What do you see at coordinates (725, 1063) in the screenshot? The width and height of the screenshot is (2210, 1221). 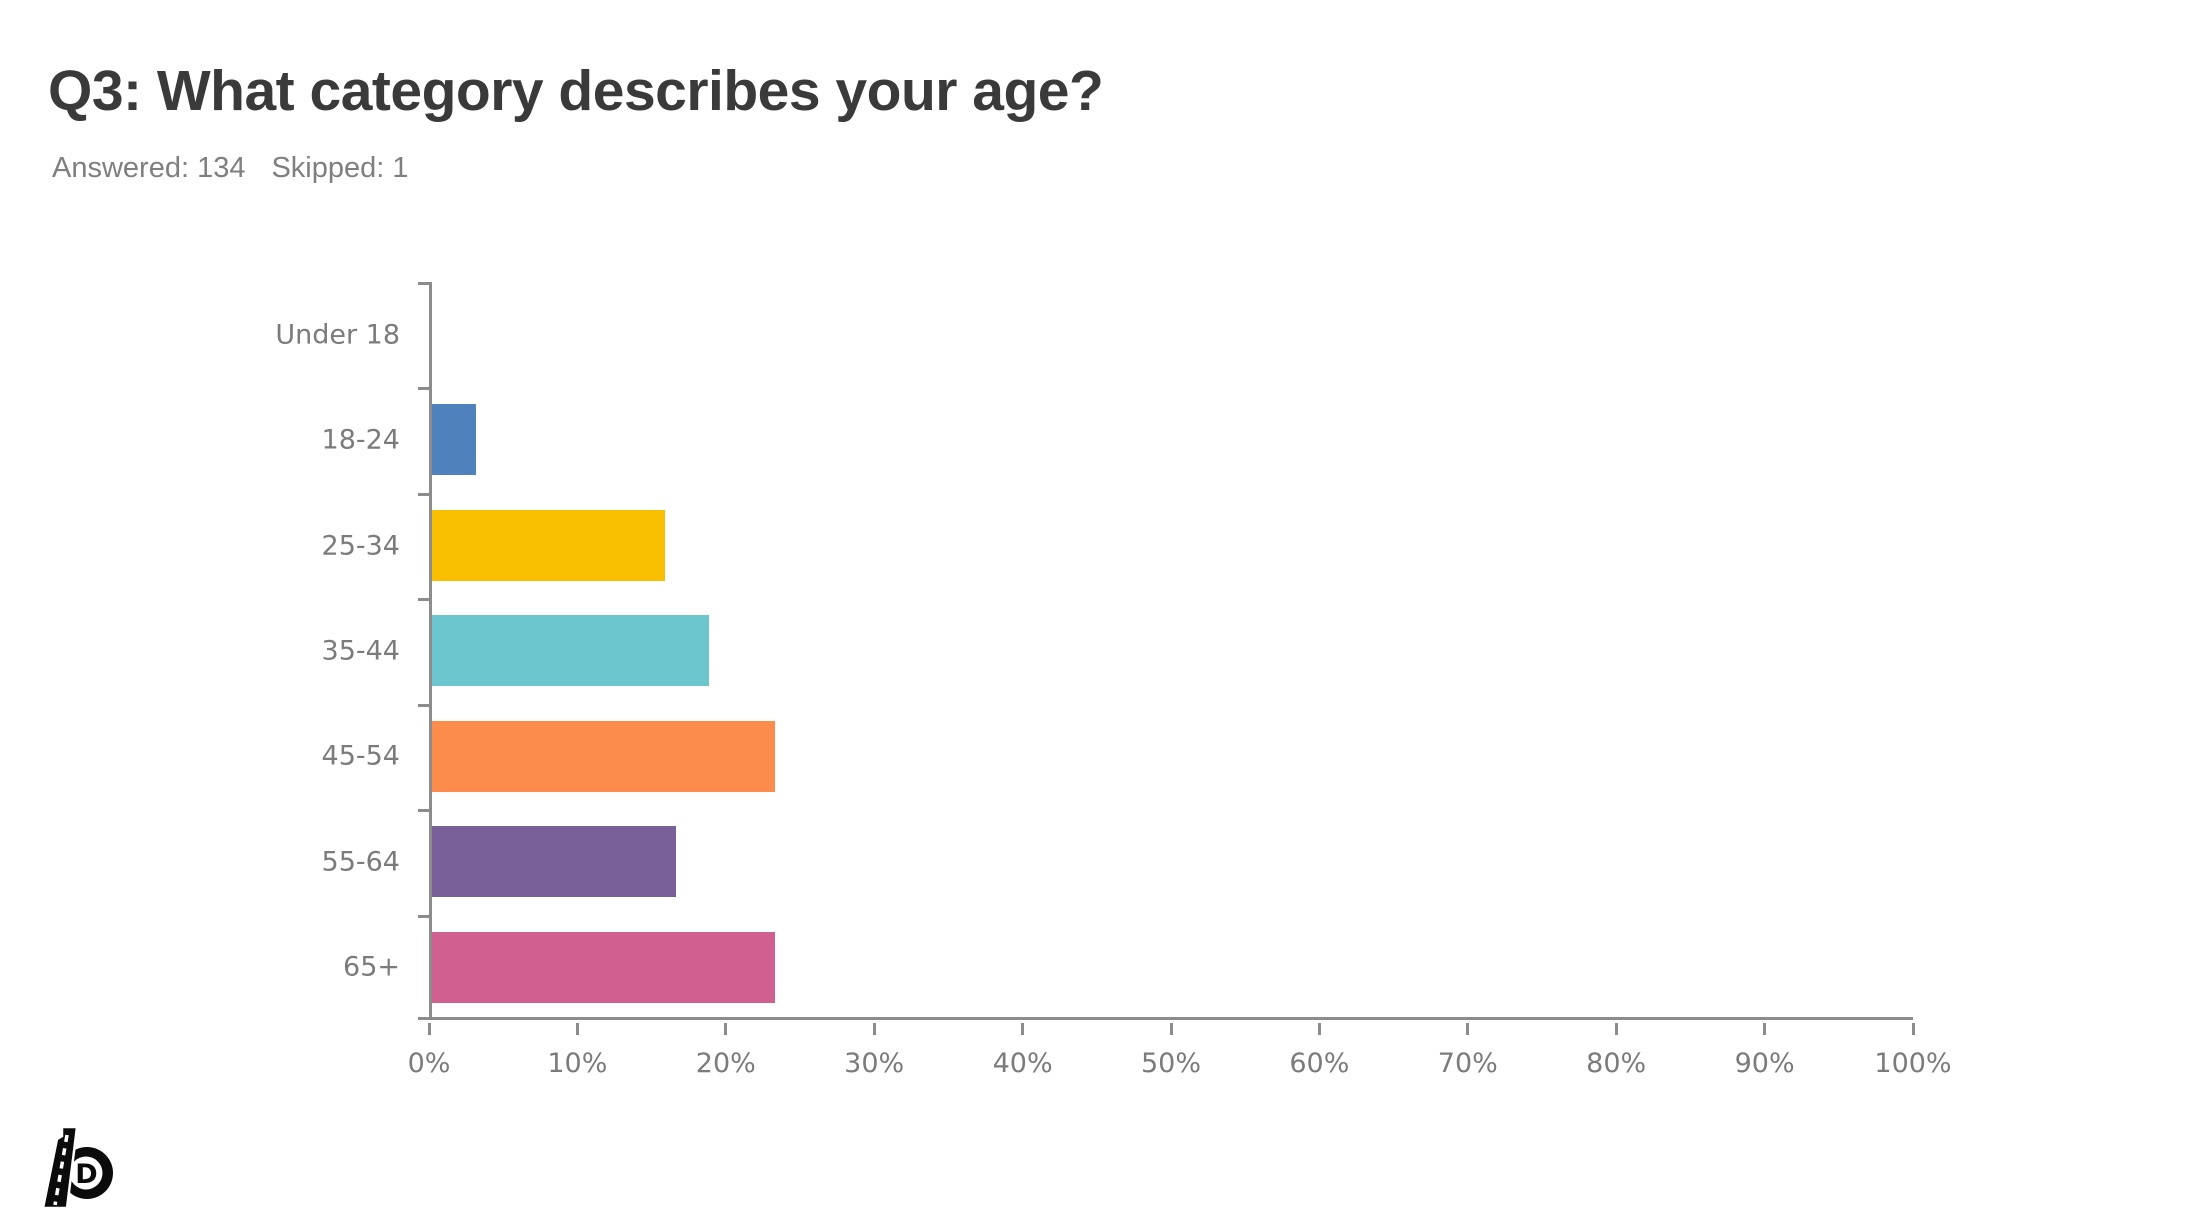 I see `x-axis-tick-label: 20%` at bounding box center [725, 1063].